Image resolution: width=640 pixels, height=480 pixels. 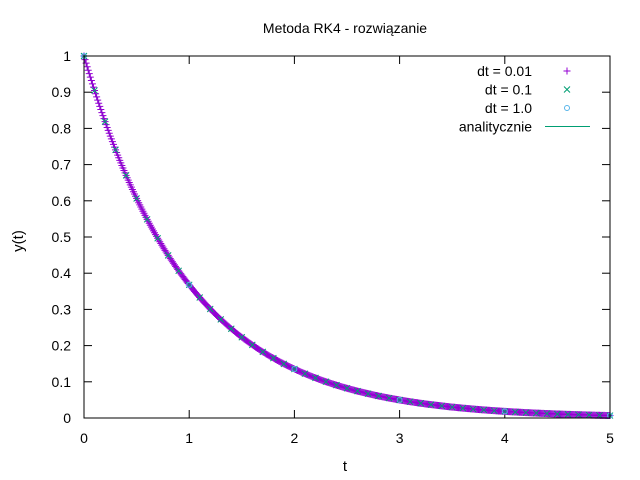 What do you see at coordinates (610, 438) in the screenshot?
I see `x-tick-label: 5` at bounding box center [610, 438].